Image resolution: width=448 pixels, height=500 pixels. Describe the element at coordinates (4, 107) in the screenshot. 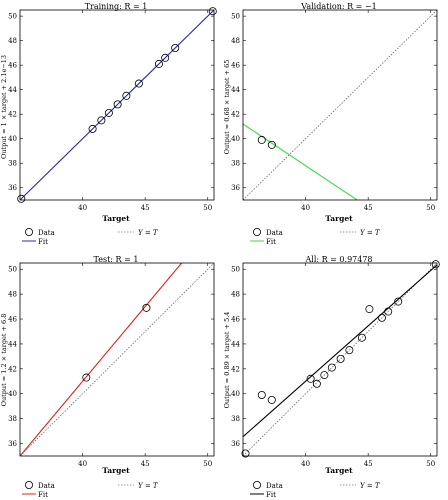

I see `y-axis-label: Output ≈ 1 × target + 2.1e−13` at that location.